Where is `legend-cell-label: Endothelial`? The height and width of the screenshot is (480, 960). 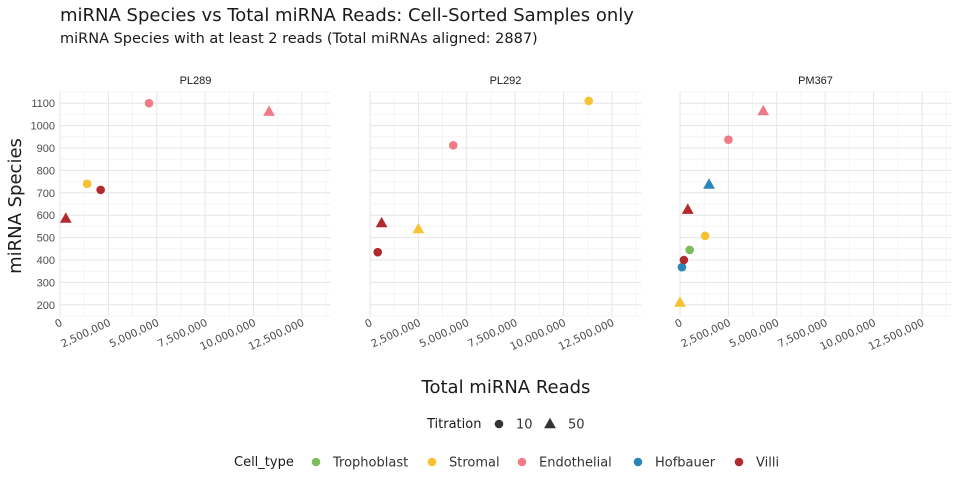
legend-cell-label: Endothelial is located at coordinates (575, 463).